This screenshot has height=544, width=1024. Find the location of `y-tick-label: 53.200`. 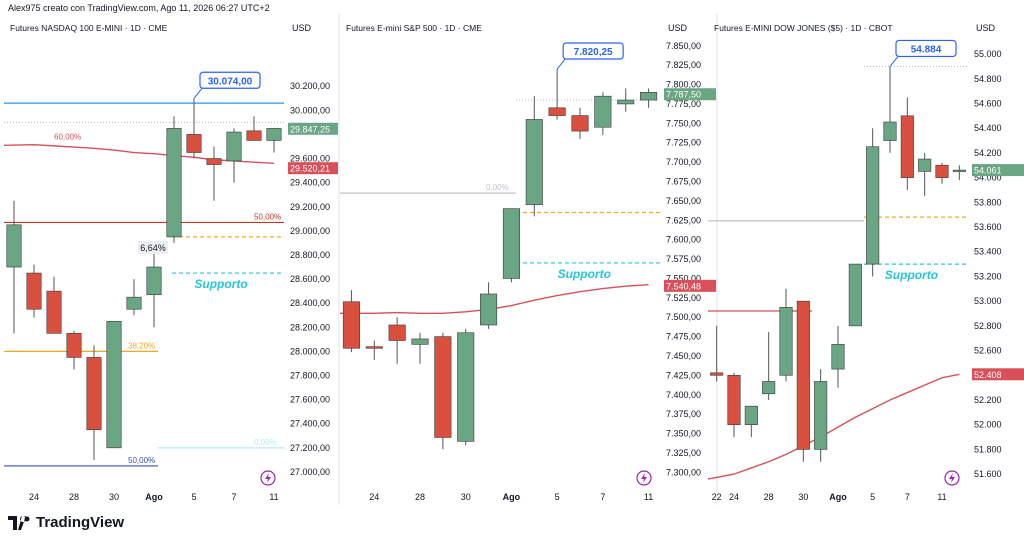

y-tick-label: 53.200 is located at coordinates (988, 276).